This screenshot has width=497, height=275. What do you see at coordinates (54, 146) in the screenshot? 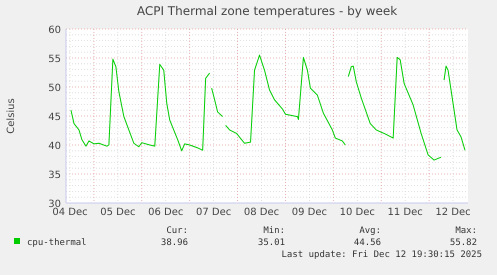
I see `y-tick-label: 40` at bounding box center [54, 146].